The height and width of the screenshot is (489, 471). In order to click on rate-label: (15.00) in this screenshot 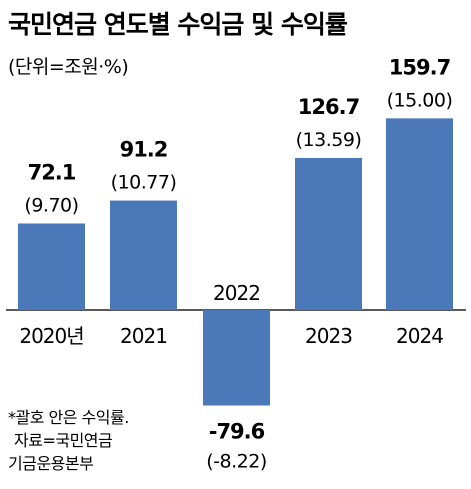, I will do `click(420, 100)`.